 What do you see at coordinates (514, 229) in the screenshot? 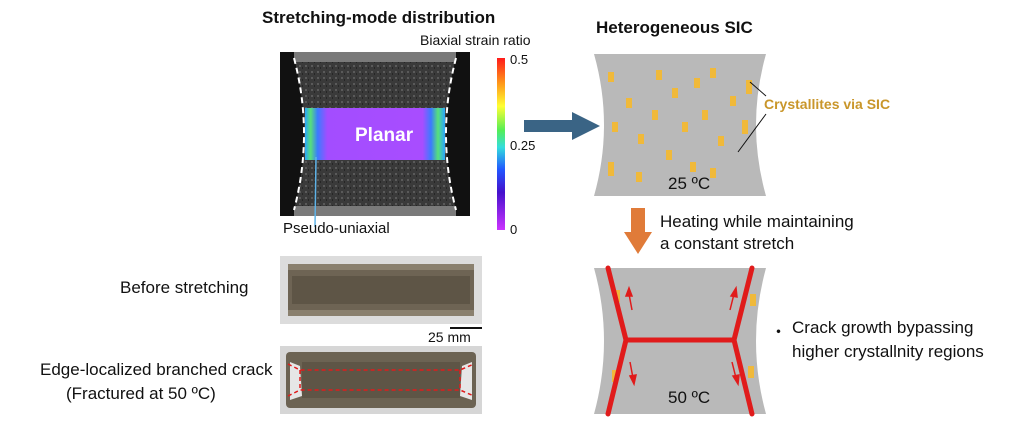
I see `colorbar-tick-bottom: 0` at bounding box center [514, 229].